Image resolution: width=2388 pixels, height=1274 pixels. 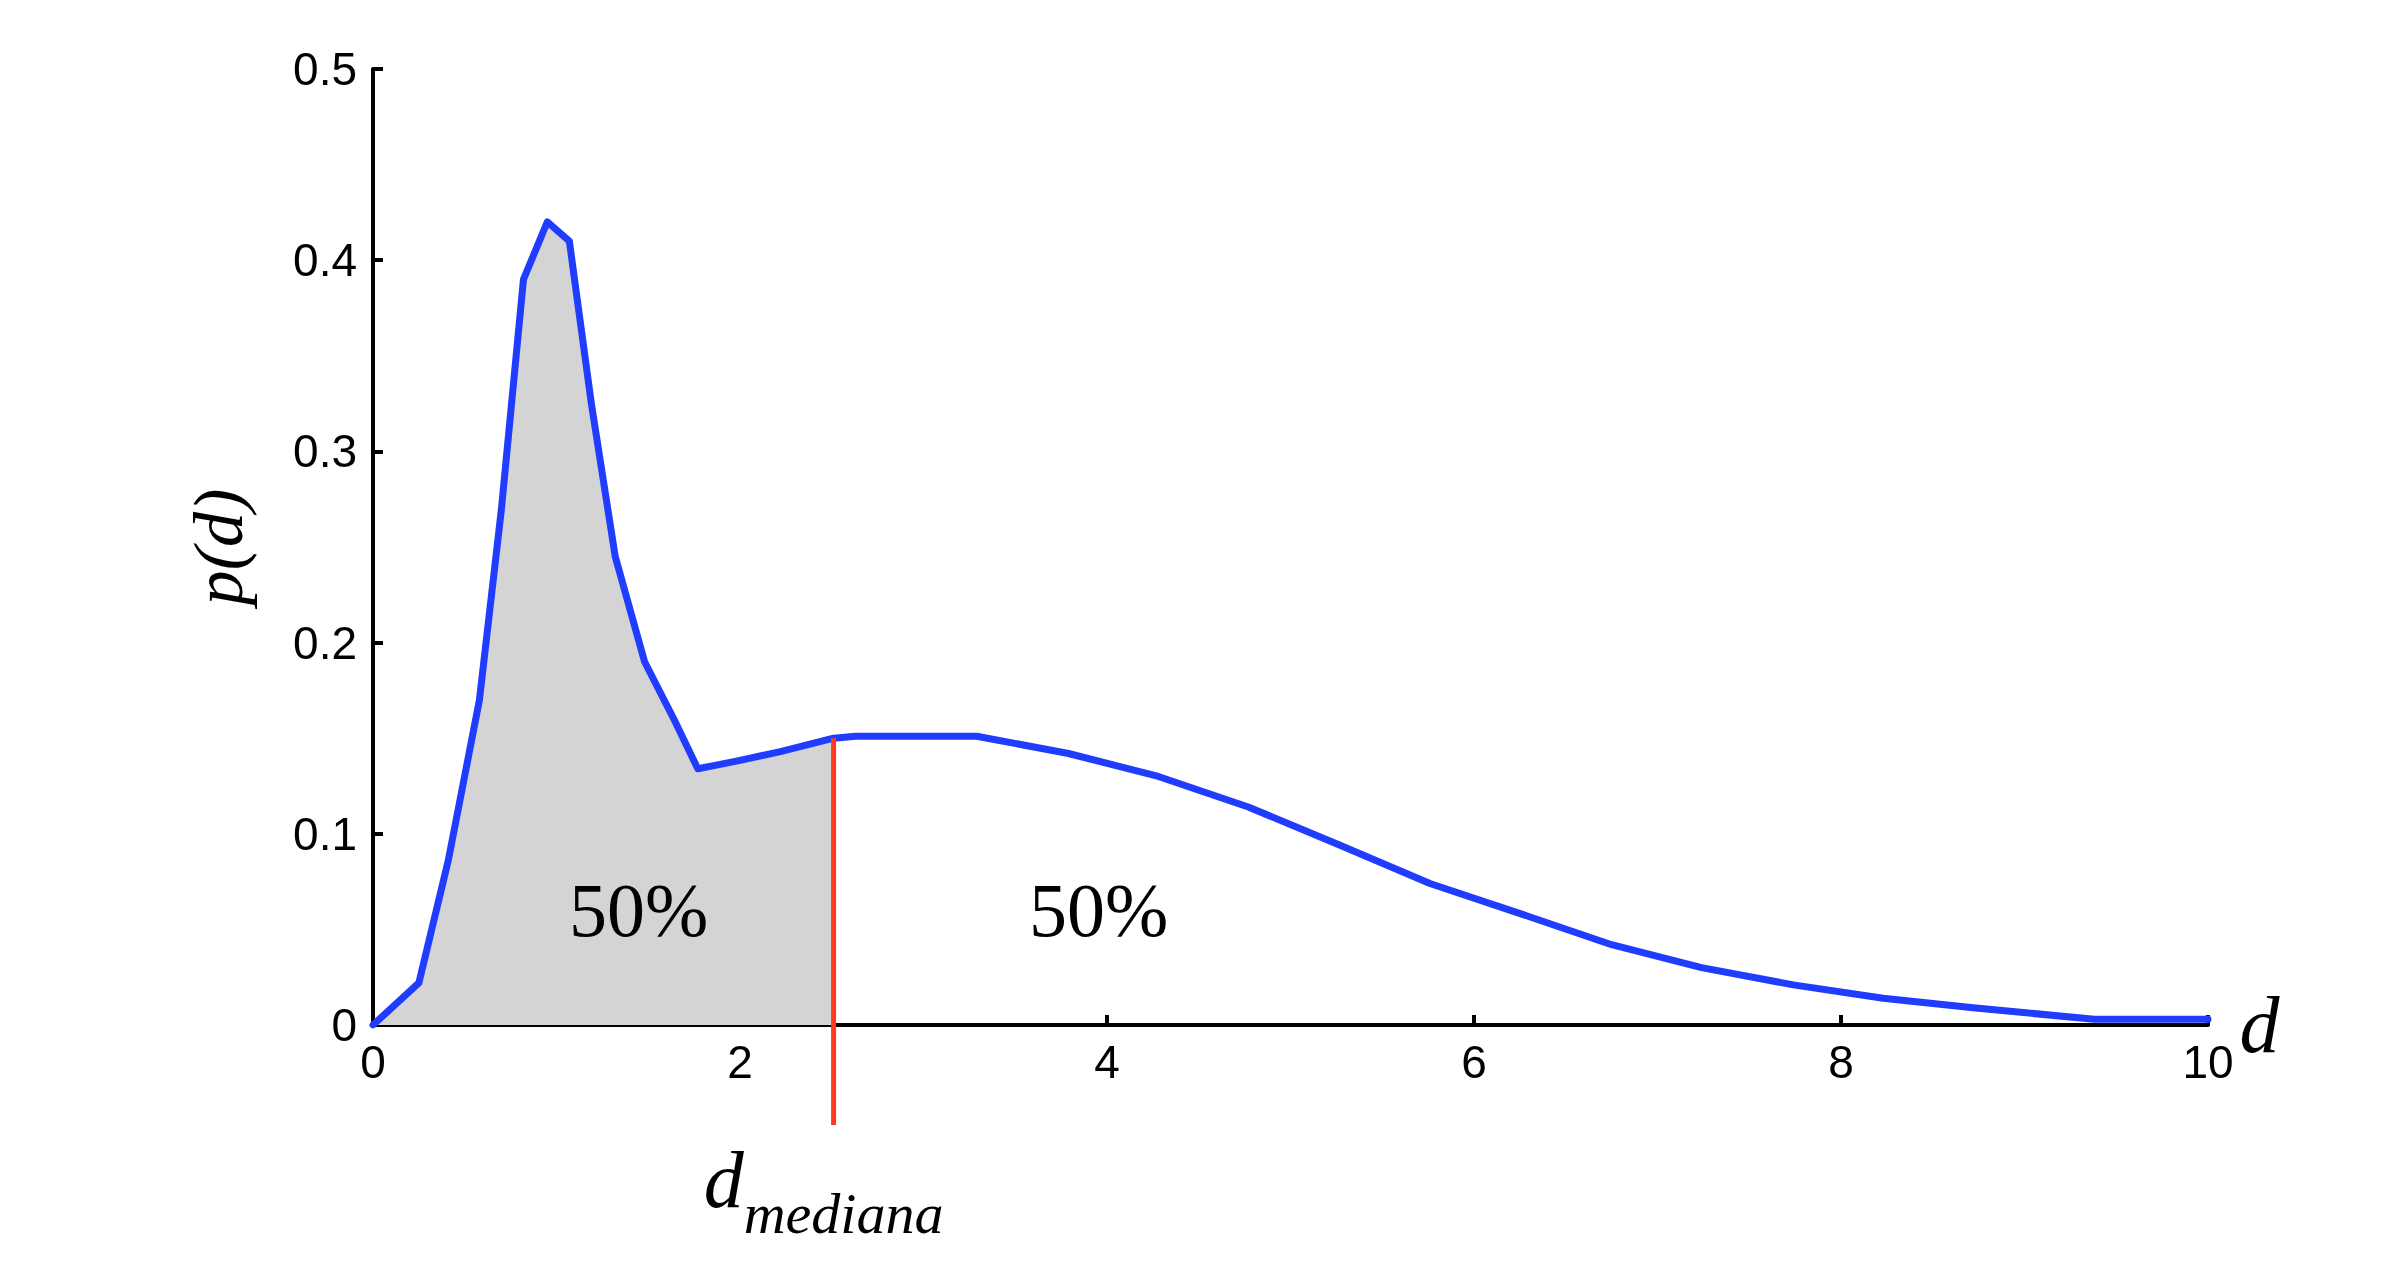 I want to click on x-axis-title: d, so click(x=2260, y=1025).